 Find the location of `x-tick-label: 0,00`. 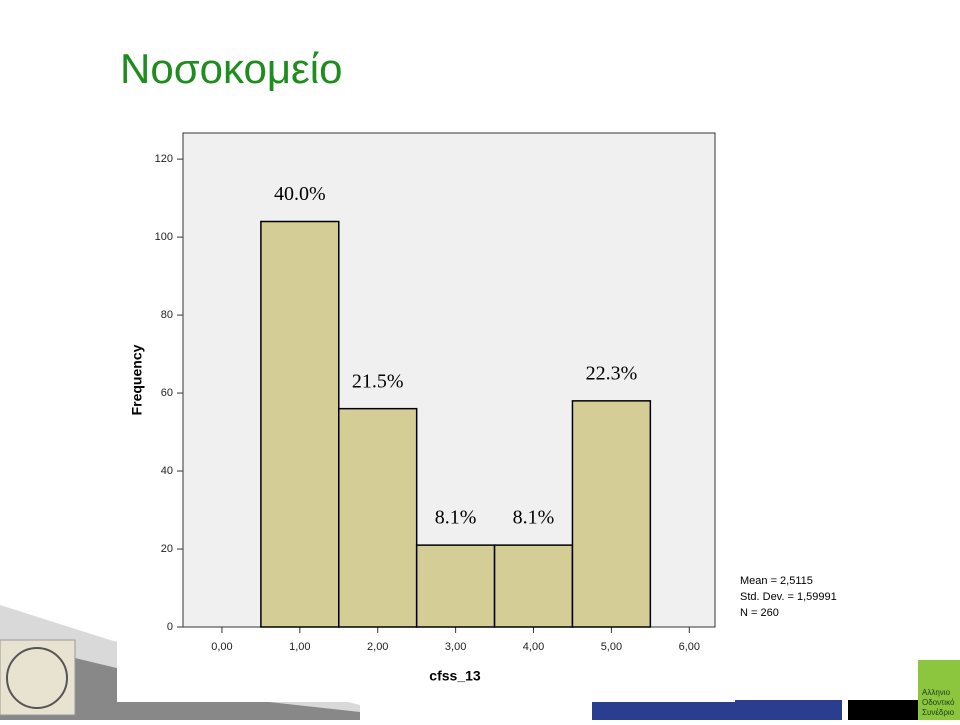

x-tick-label: 0,00 is located at coordinates (221, 647).